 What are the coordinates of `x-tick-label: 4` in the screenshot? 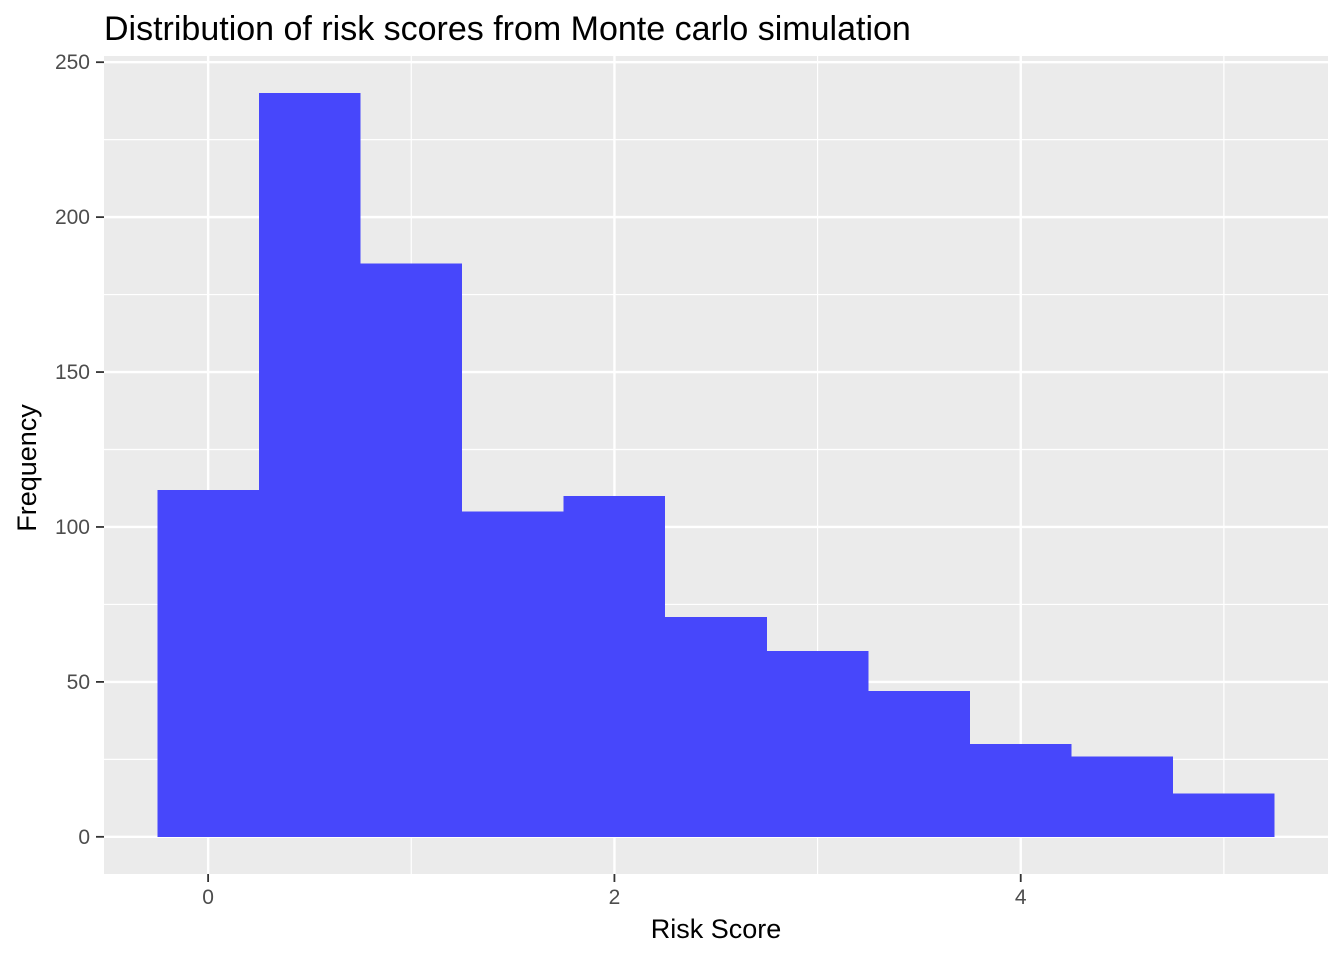 It's located at (1021, 897).